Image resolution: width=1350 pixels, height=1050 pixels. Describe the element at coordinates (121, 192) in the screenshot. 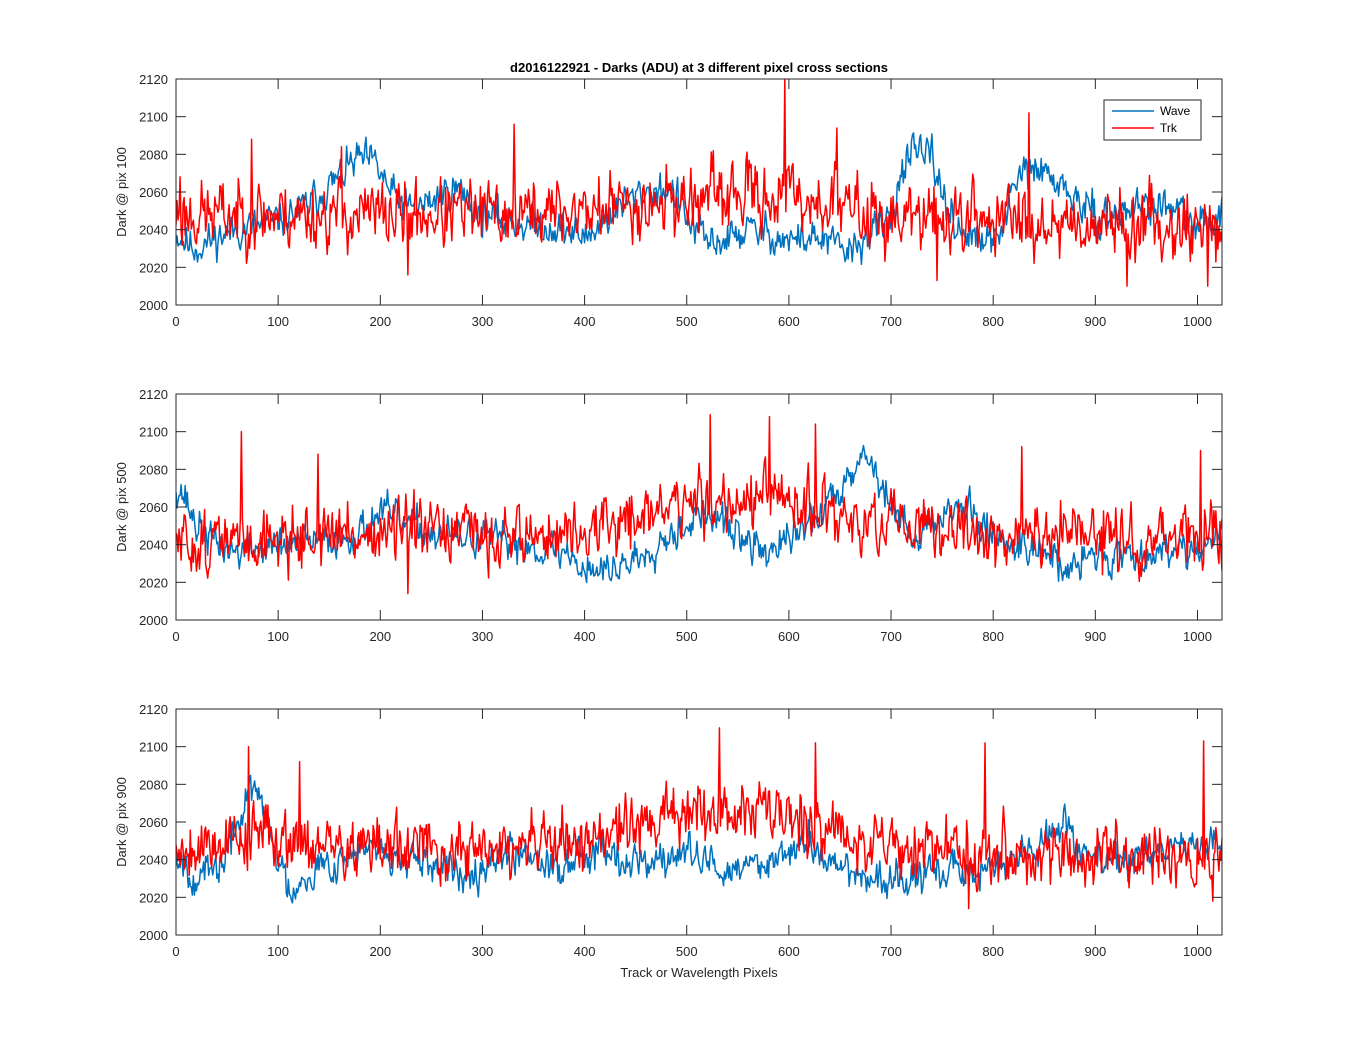

I see `y-axis-label: Dark @ pix 100` at that location.